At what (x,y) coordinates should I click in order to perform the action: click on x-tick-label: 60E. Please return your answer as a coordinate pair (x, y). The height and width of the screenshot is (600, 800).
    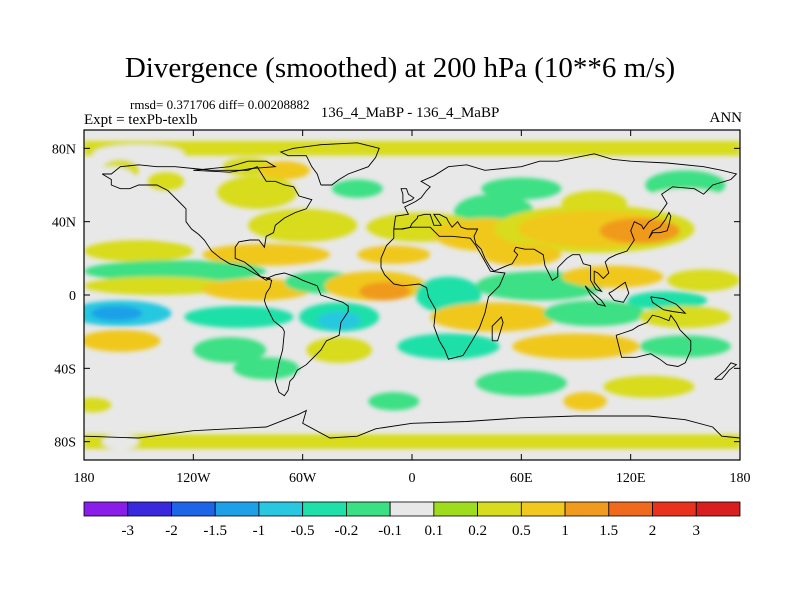
    Looking at the image, I should click on (521, 478).